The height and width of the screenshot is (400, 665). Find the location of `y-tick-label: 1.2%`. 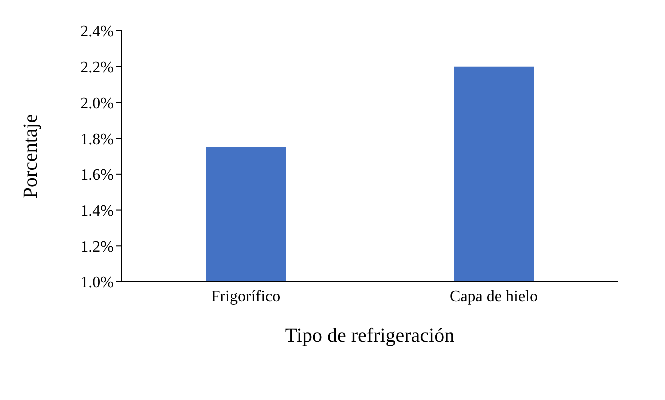

y-tick-label: 1.2% is located at coordinates (97, 247).